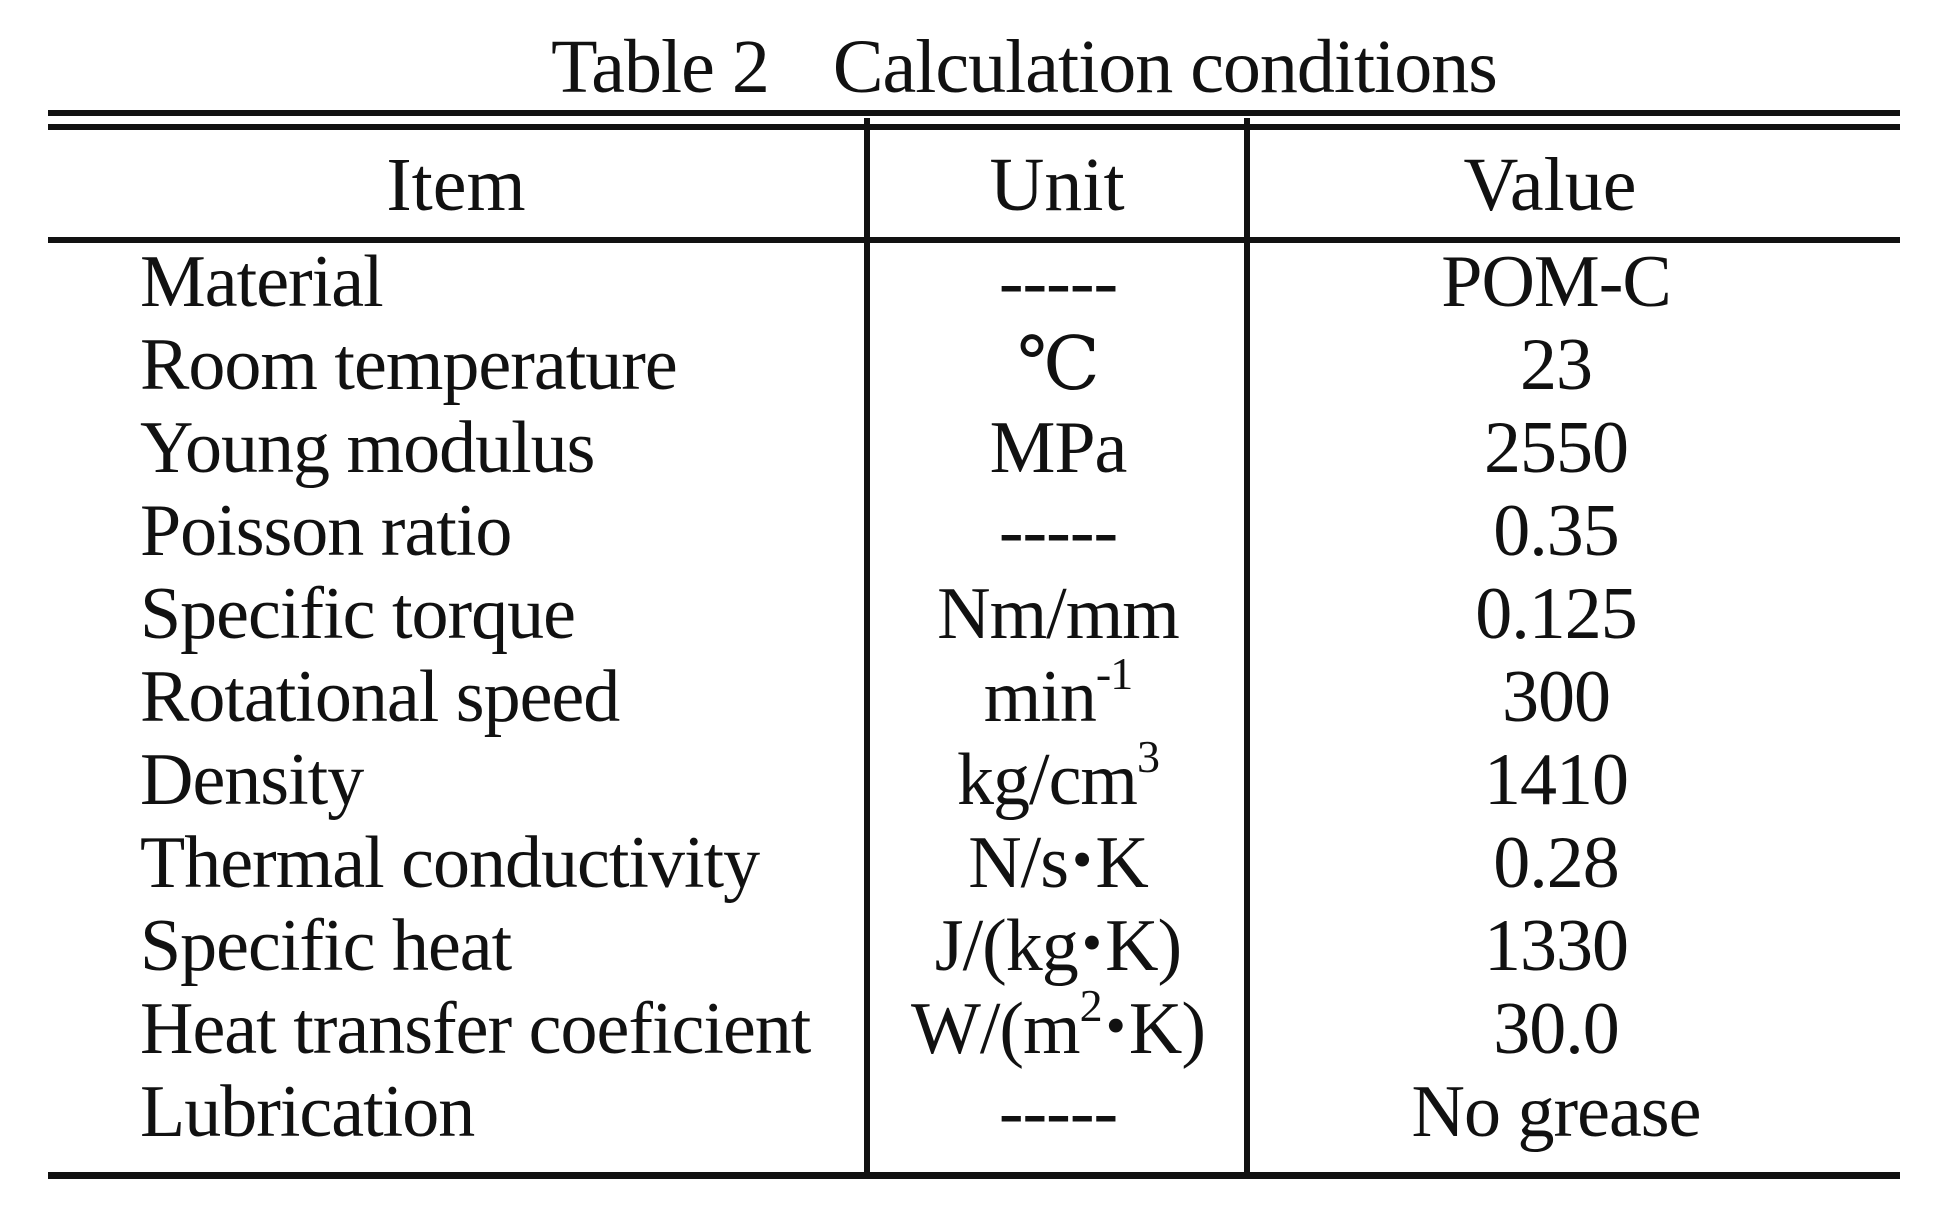 The height and width of the screenshot is (1211, 1958). I want to click on row-young-modulus-value: 2550, so click(1556, 448).